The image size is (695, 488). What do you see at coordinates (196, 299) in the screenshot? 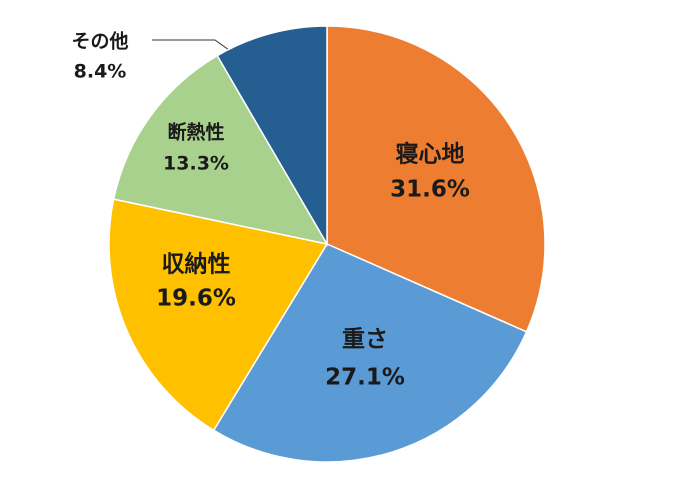
I see `value-label: 19.6%` at bounding box center [196, 299].